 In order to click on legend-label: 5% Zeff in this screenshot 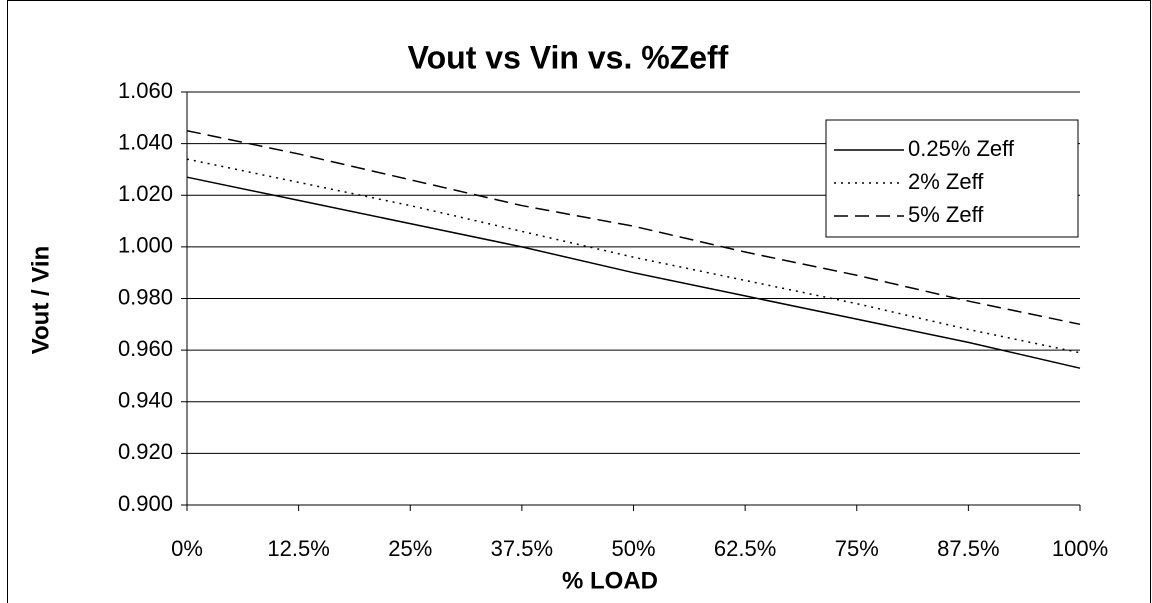, I will do `click(946, 214)`.